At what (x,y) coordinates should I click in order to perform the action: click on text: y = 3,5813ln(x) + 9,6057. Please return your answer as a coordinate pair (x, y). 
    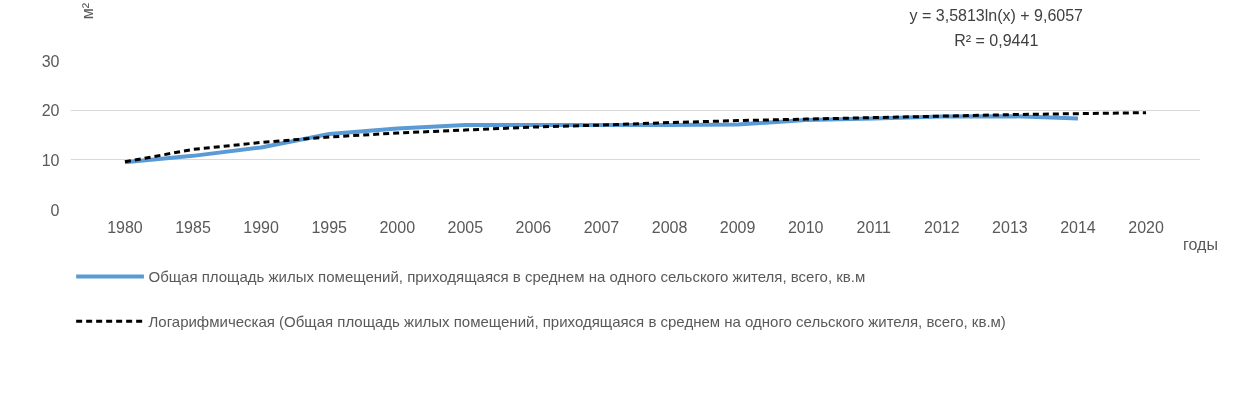
    Looking at the image, I should click on (996, 15).